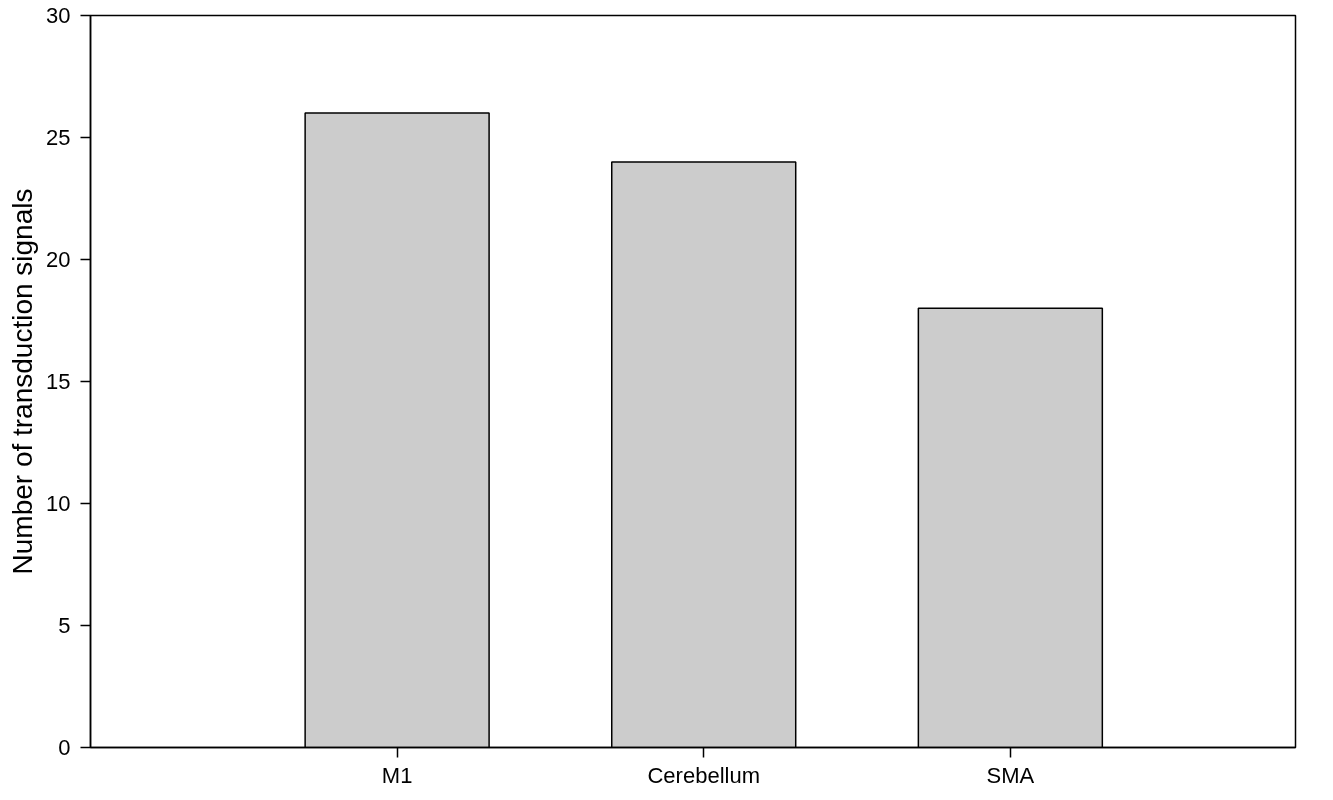 This screenshot has height=800, width=1333. What do you see at coordinates (58, 503) in the screenshot?
I see `y-tick-label: 10` at bounding box center [58, 503].